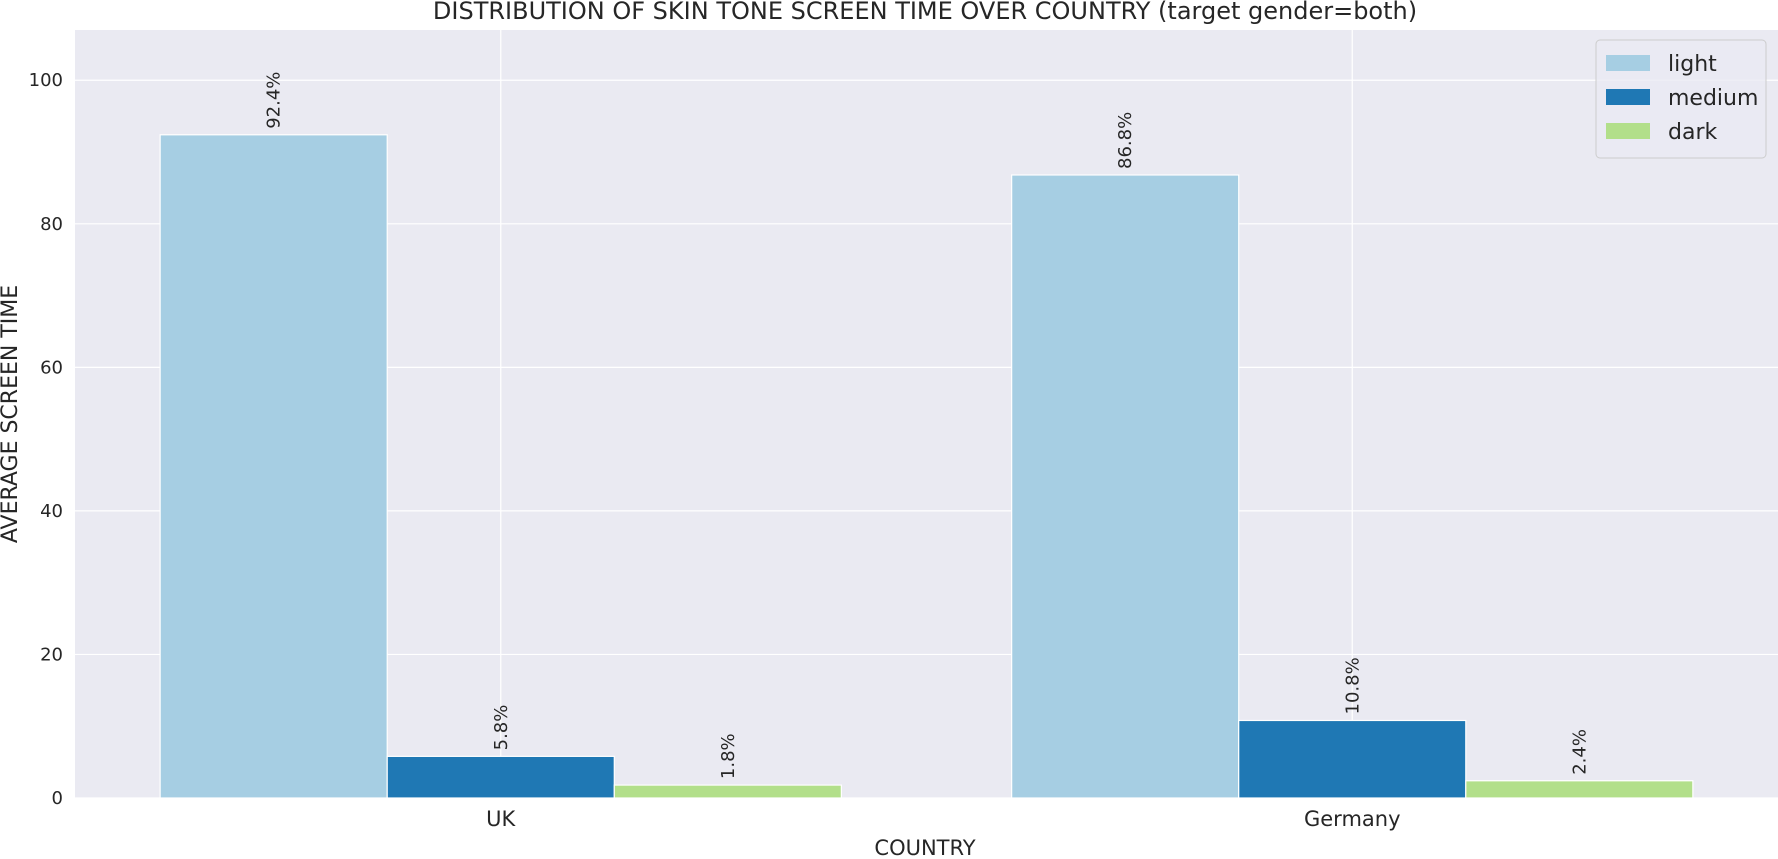 Image resolution: width=1778 pixels, height=859 pixels. What do you see at coordinates (501, 819) in the screenshot?
I see `x-tick-label: UK` at bounding box center [501, 819].